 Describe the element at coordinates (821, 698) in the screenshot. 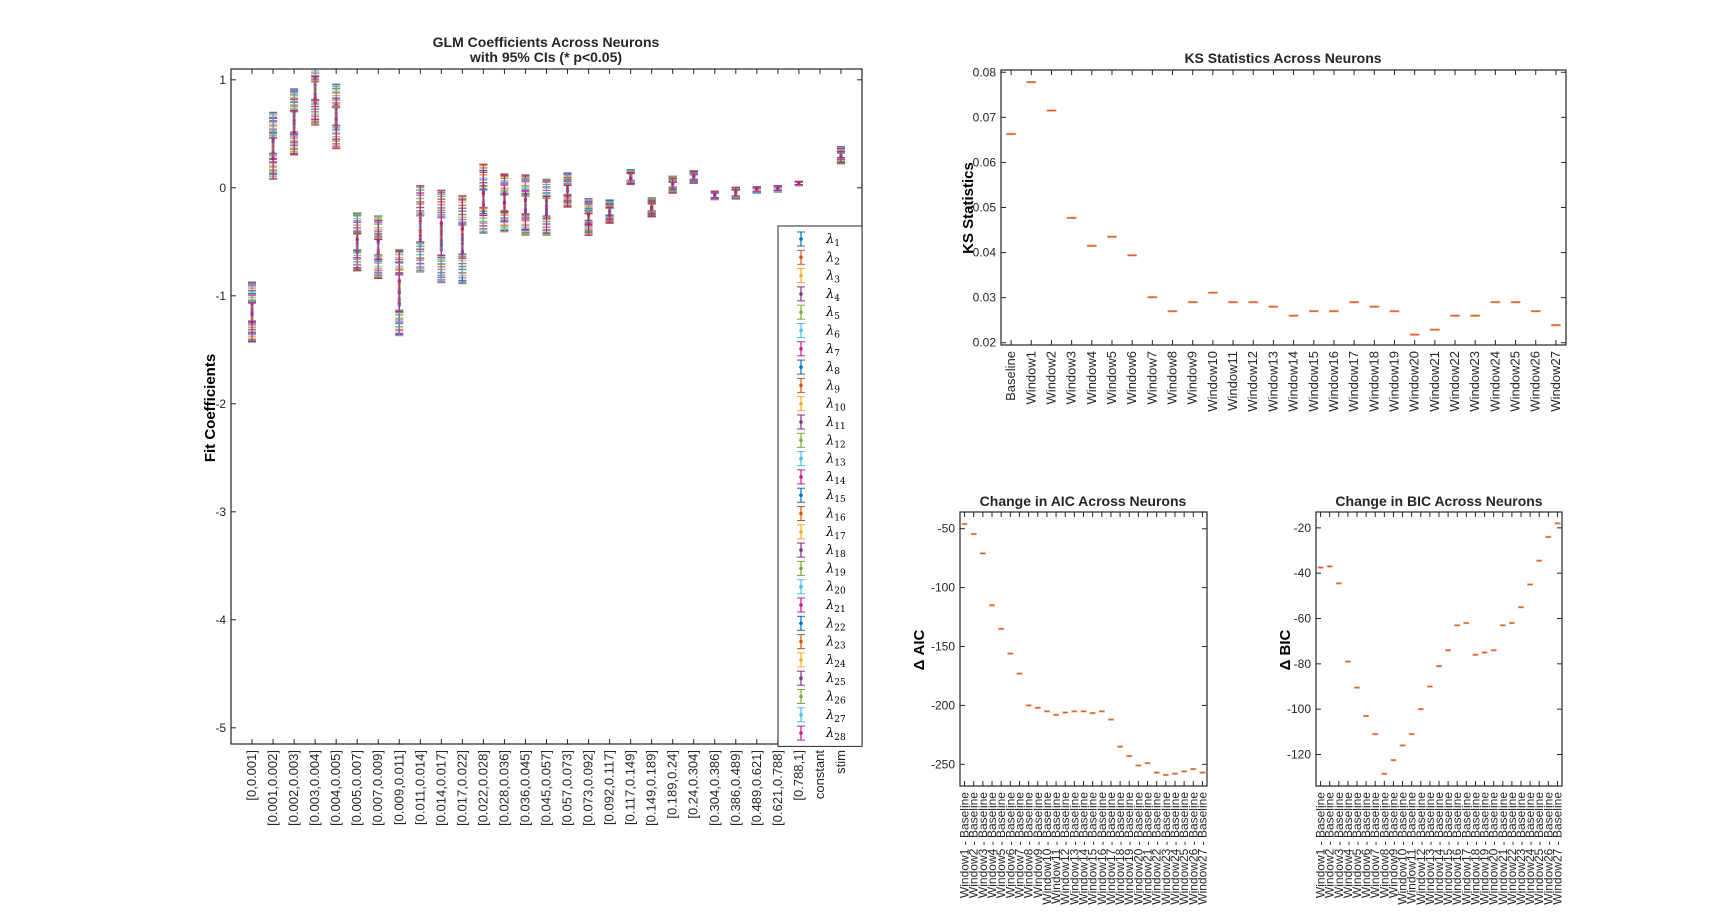

I see `legend-entry: λ26` at that location.